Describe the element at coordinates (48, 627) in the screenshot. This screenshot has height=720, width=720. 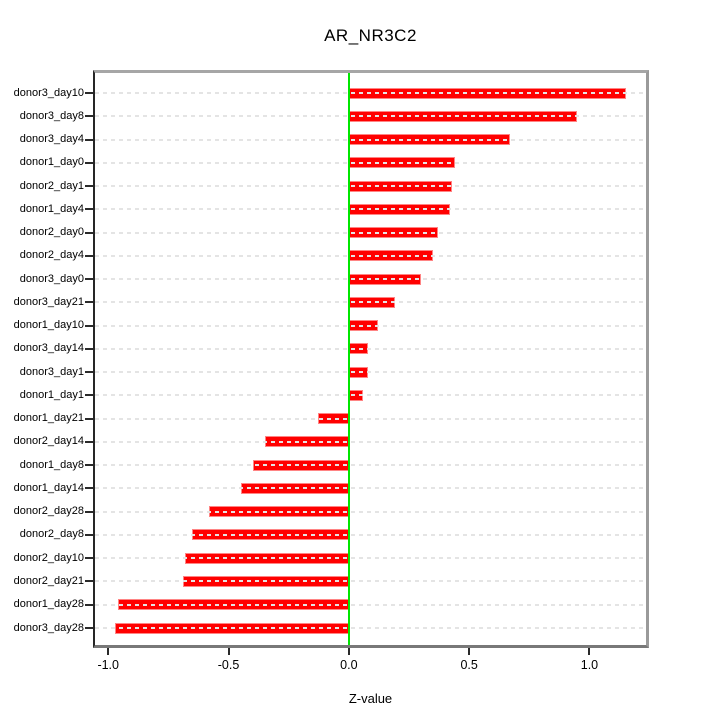
I see `category-label: donor3_day28` at that location.